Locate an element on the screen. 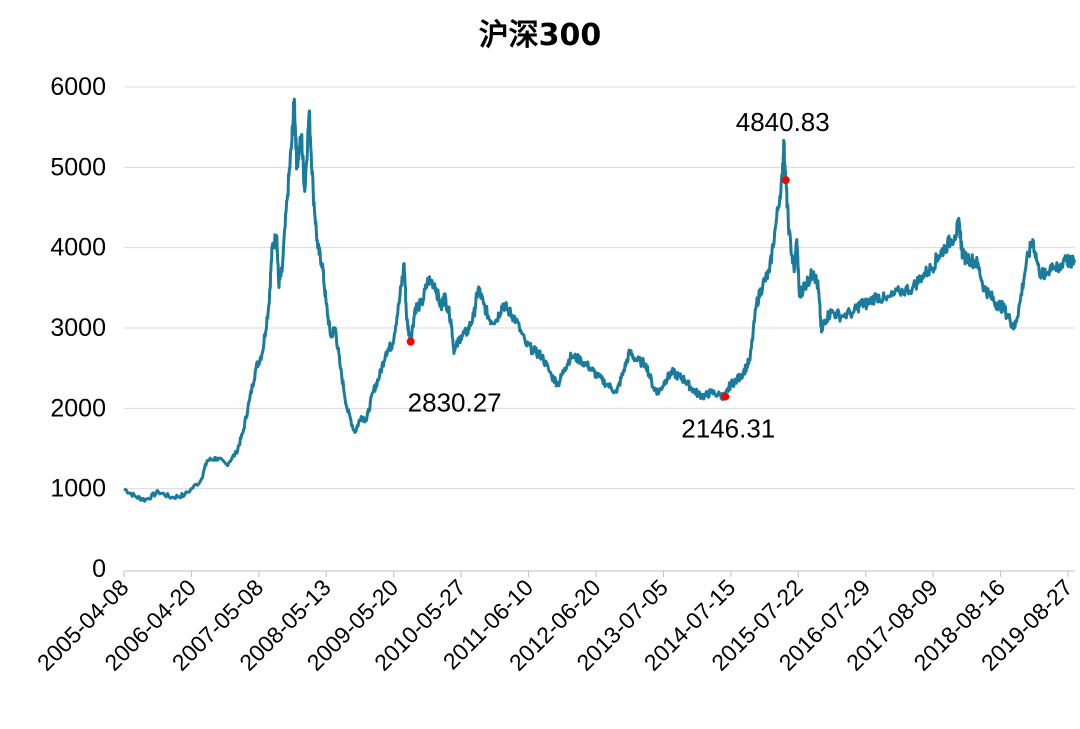  y-tick-label: 0 is located at coordinates (99, 569).